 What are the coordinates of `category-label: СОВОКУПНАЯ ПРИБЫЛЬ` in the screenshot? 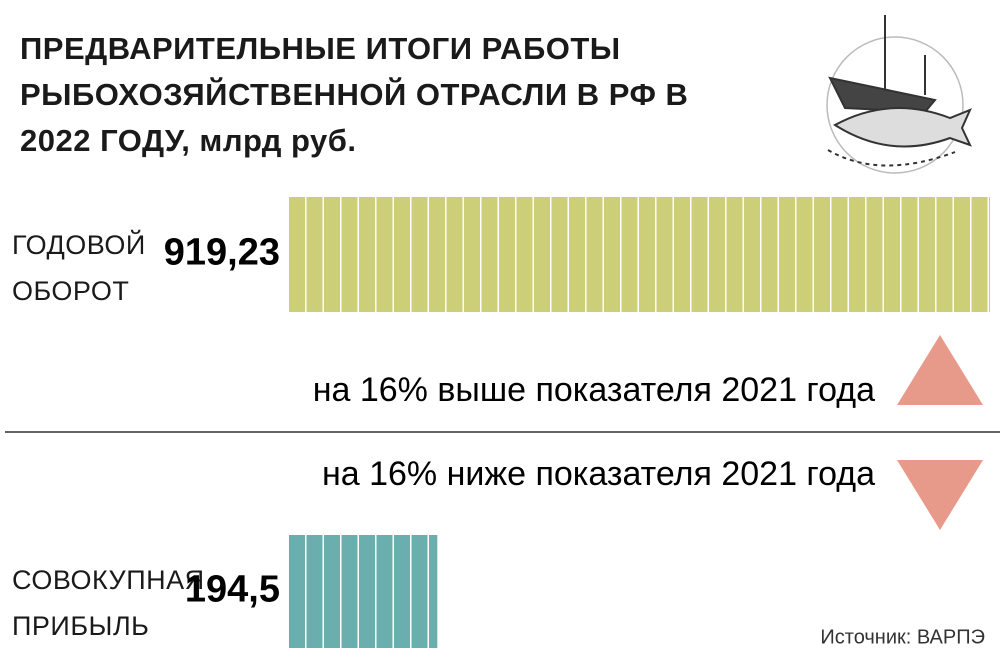 It's located at (108, 603).